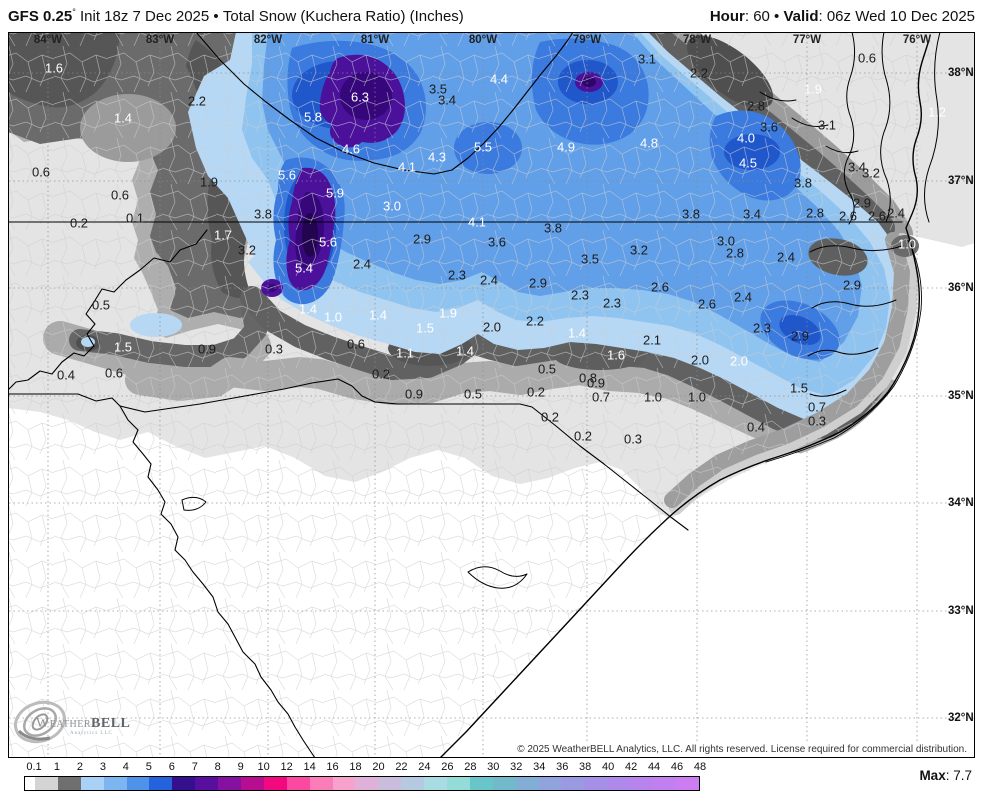  What do you see at coordinates (631, 767) in the screenshot?
I see `colorbar-tick: 42` at bounding box center [631, 767].